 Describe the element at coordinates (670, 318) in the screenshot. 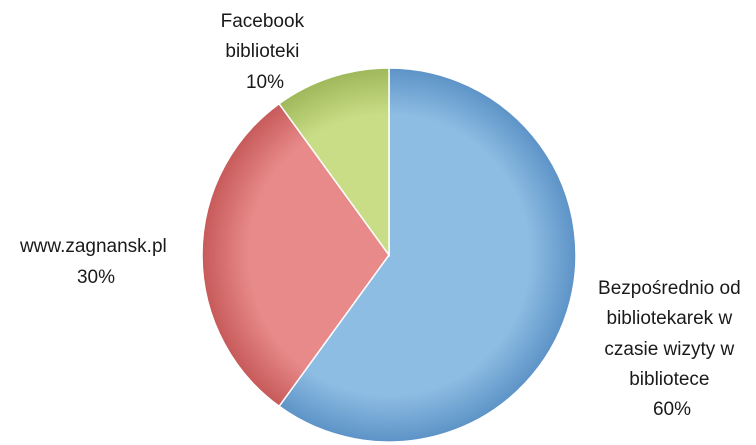

I see `slice-label-line: bibliotekarek w` at that location.